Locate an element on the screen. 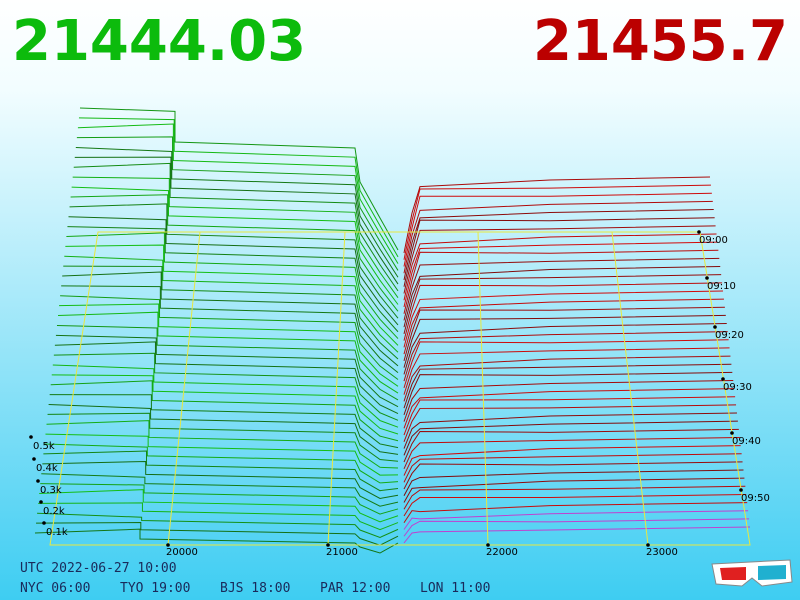 This screenshot has height=600, width=800. time-label: 09:00 is located at coordinates (713, 240).